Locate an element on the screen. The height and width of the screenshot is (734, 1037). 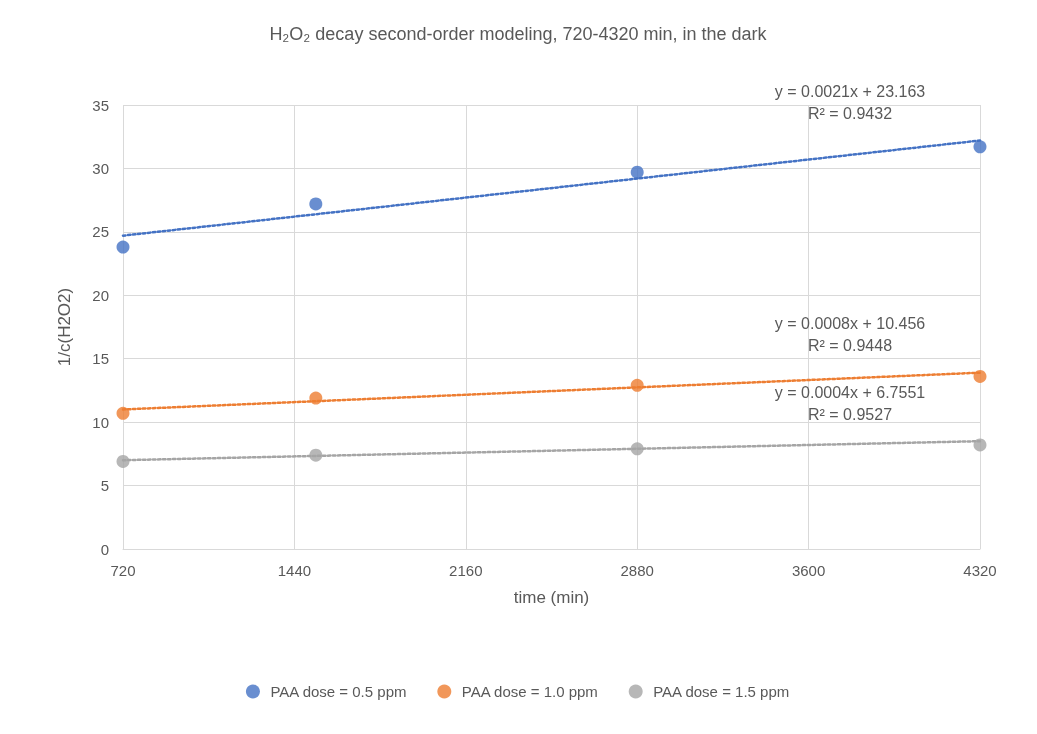
y-tick-label: 10 is located at coordinates (100, 422).